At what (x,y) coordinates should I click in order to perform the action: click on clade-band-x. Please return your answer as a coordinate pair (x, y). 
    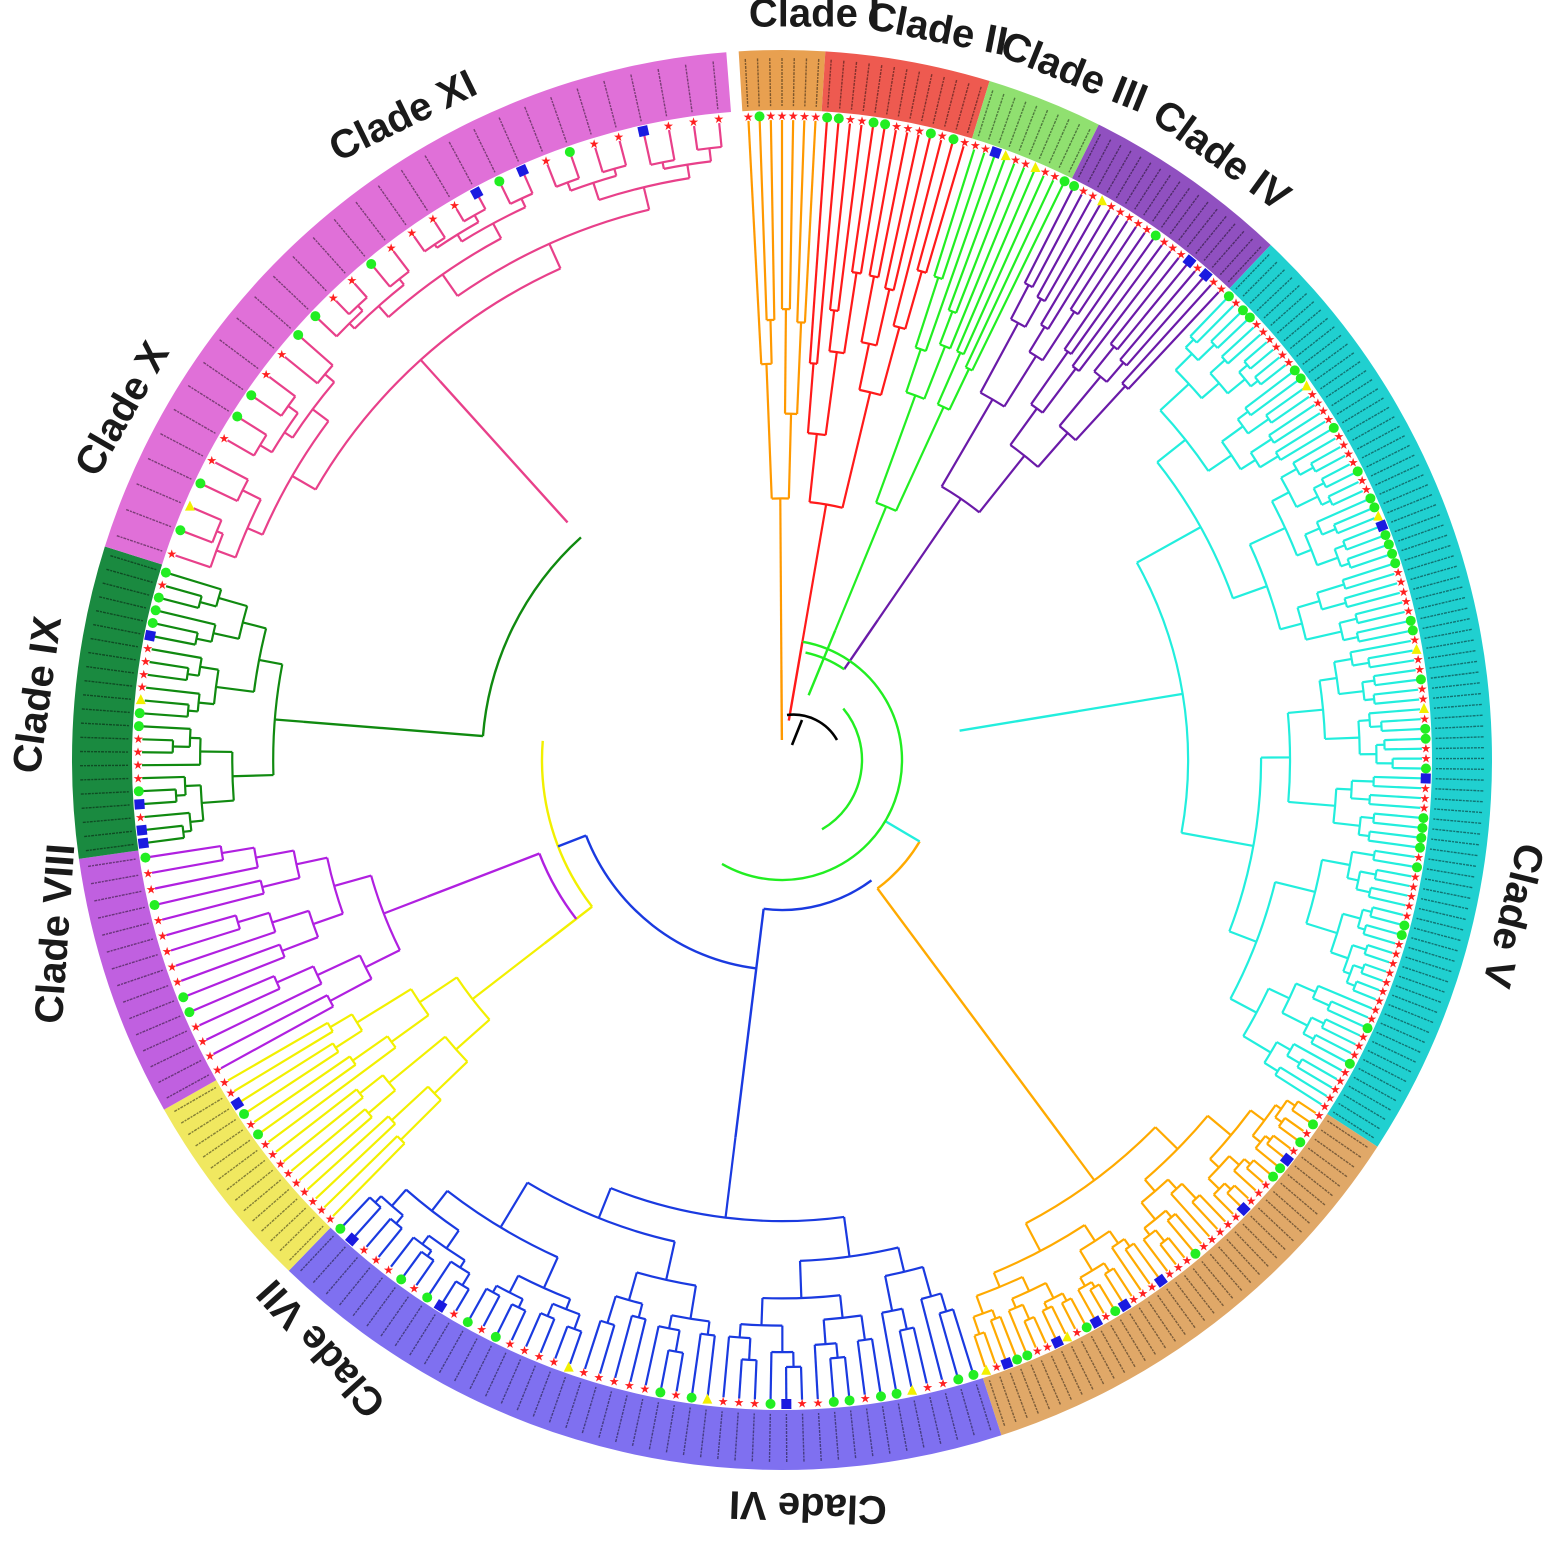
    Looking at the image, I should click on (117, 702).